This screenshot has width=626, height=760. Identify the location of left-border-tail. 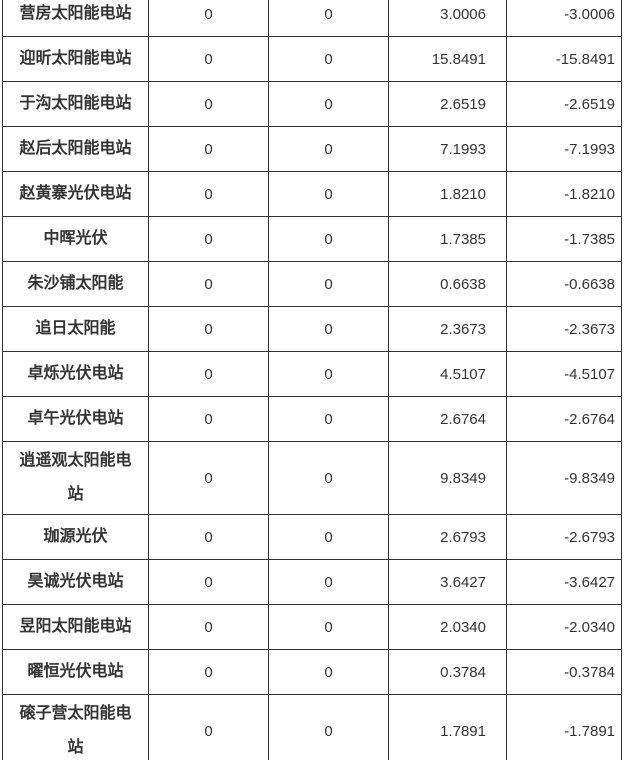
(2, 755).